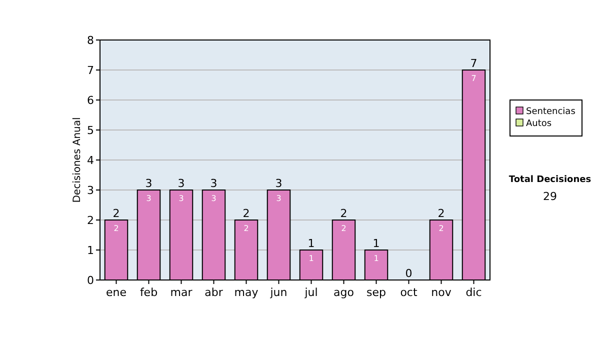 The height and width of the screenshot is (340, 600). Describe the element at coordinates (441, 292) in the screenshot. I see `x-tick-label: nov` at that location.